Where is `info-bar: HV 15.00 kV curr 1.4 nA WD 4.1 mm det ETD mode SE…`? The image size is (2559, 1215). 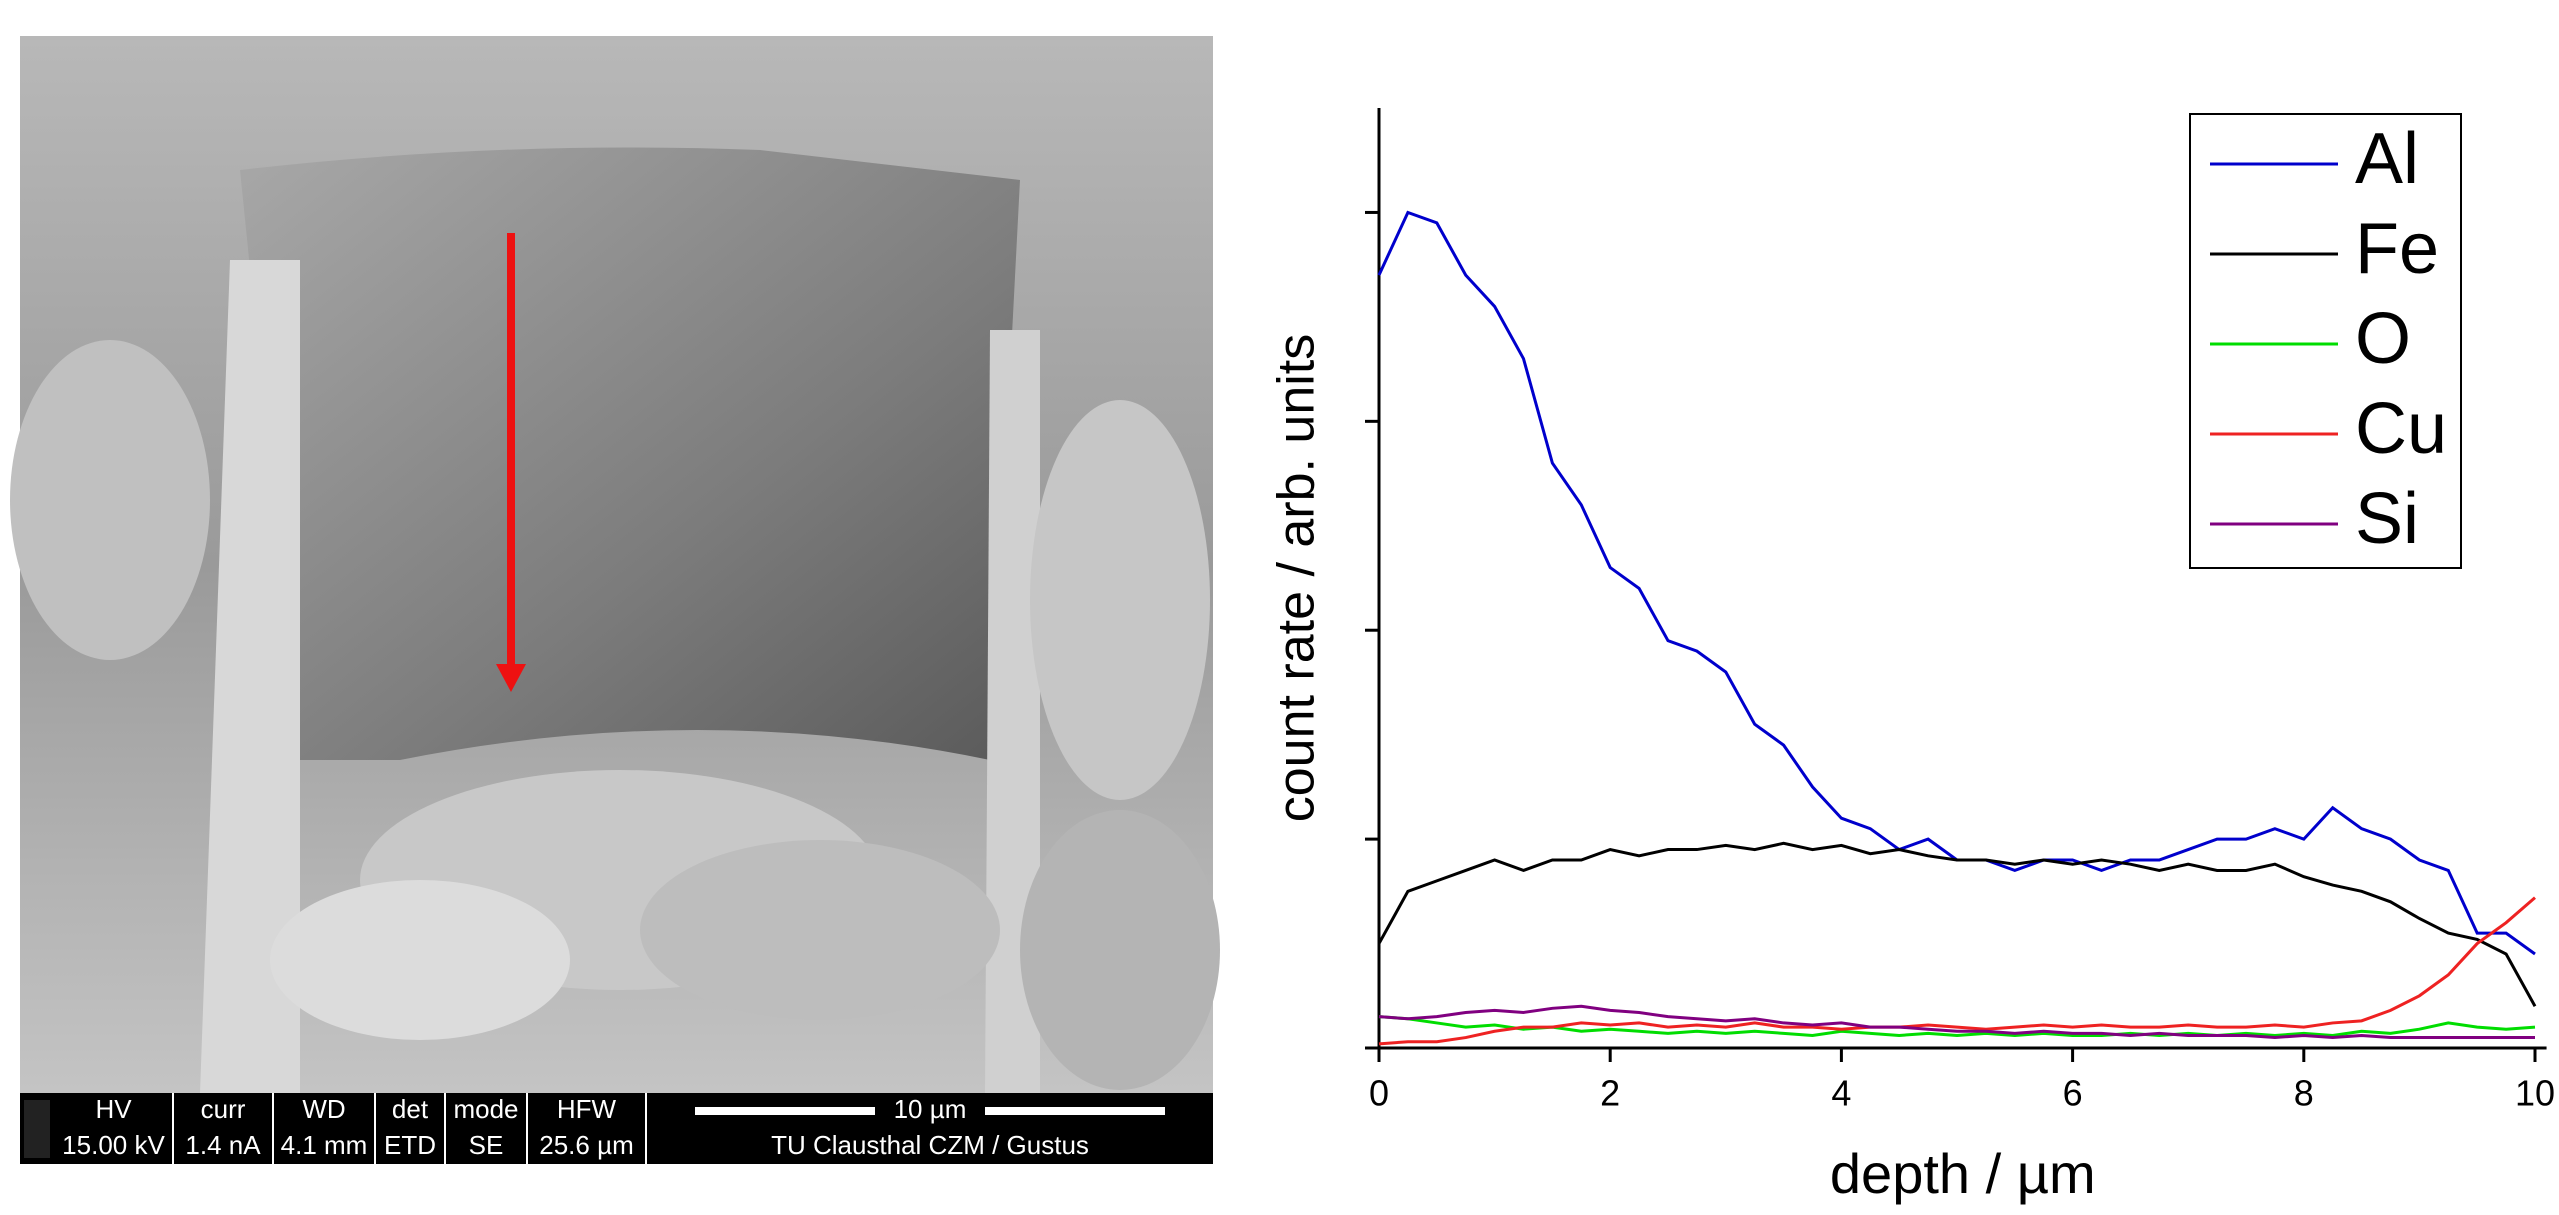 info-bar: HV 15.00 kV curr 1.4 nA WD 4.1 mm det ETD mode SE… is located at coordinates (616, 1128).